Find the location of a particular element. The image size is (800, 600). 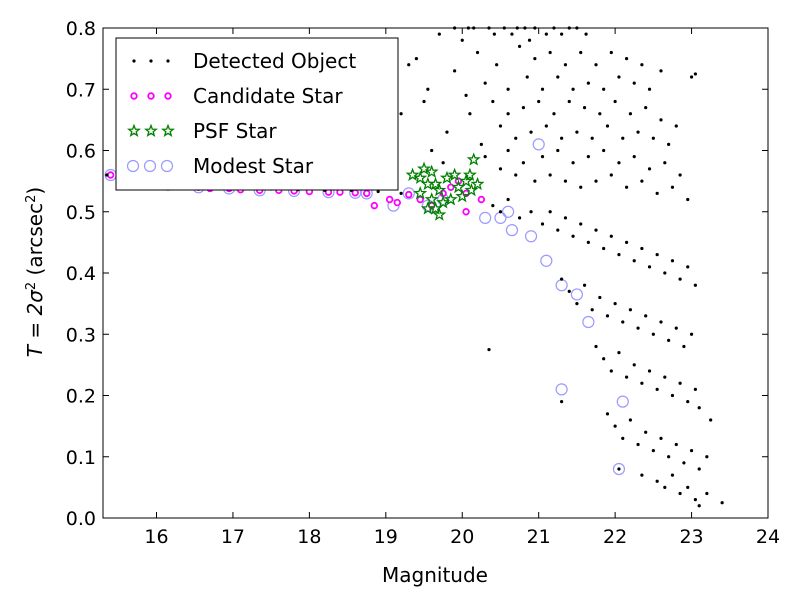

x-tick-label: 18 is located at coordinates (309, 537).